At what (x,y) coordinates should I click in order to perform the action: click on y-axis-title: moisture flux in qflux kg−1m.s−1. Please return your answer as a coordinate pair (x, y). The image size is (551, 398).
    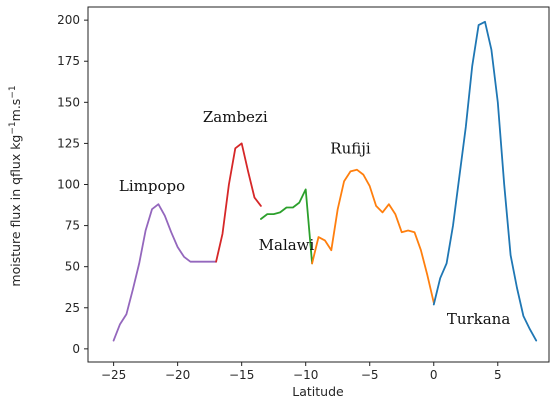
    Looking at the image, I should click on (15, 185).